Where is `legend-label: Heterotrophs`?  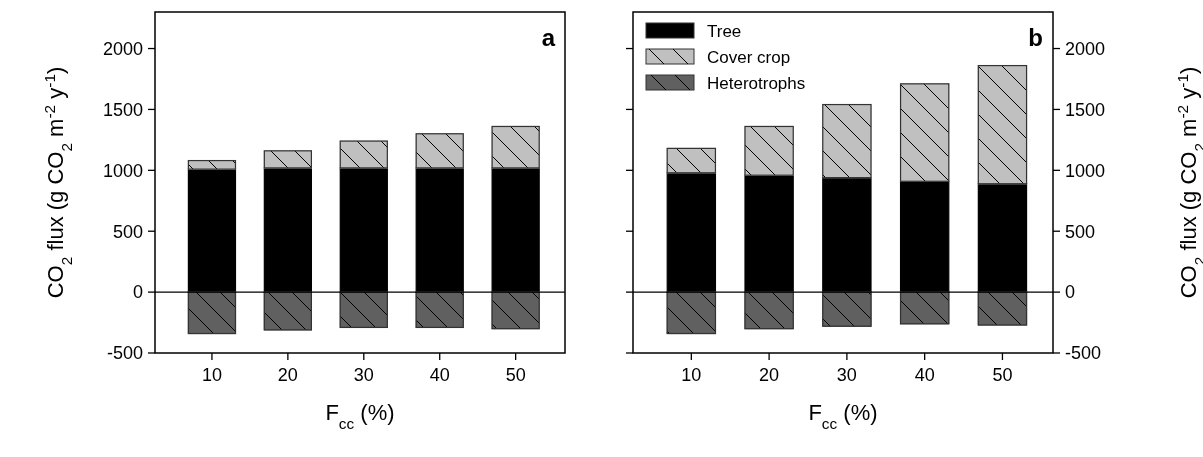 legend-label: Heterotrophs is located at coordinates (756, 83).